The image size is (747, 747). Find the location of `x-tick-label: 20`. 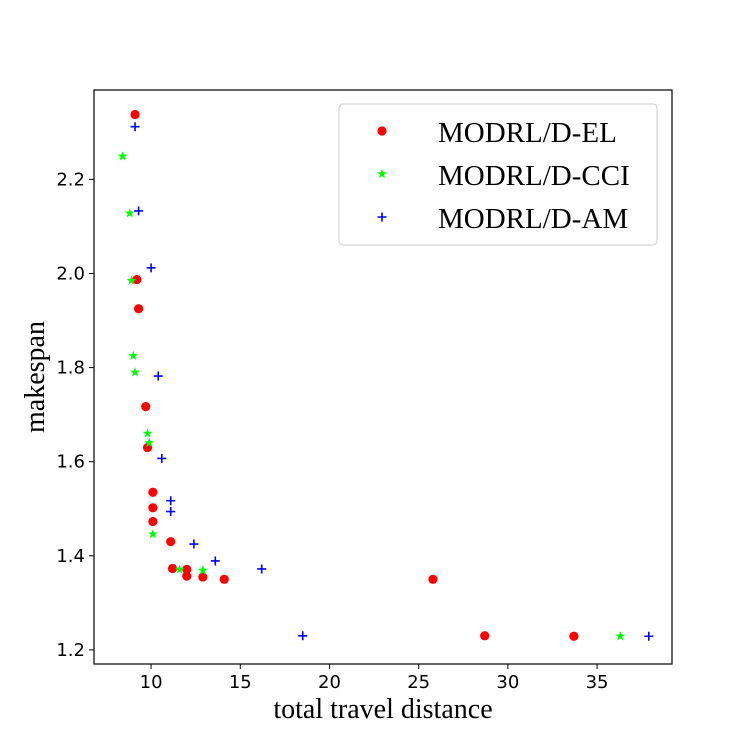

x-tick-label: 20 is located at coordinates (329, 682).